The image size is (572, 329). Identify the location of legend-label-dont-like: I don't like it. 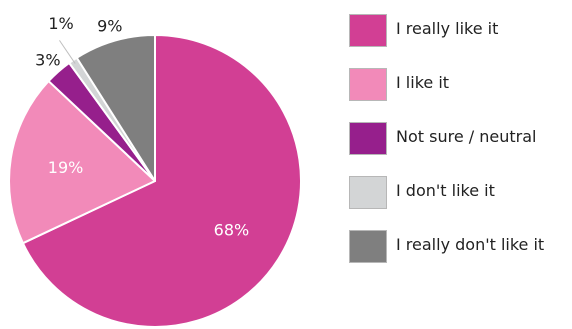
(445, 190).